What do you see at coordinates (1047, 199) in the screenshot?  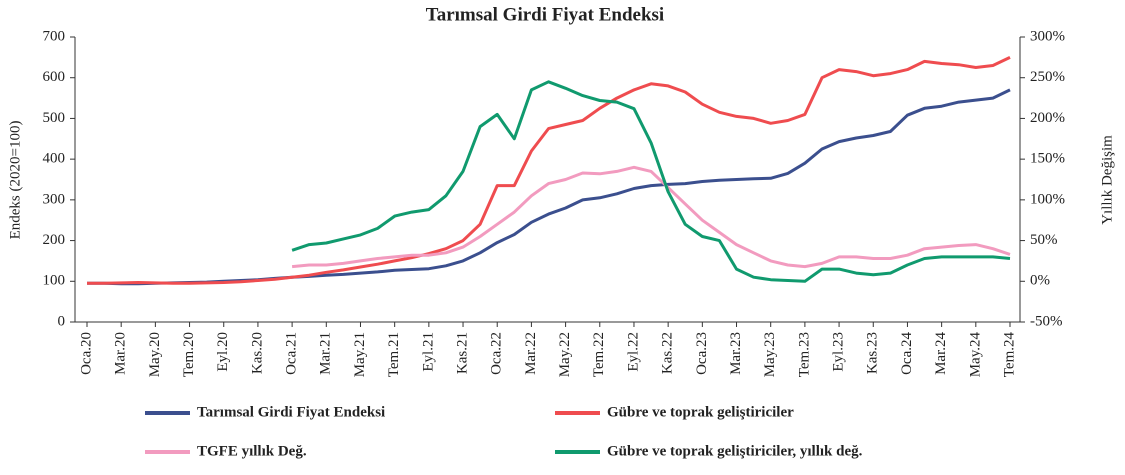 I see `y2-tick-label: 100%` at bounding box center [1047, 199].